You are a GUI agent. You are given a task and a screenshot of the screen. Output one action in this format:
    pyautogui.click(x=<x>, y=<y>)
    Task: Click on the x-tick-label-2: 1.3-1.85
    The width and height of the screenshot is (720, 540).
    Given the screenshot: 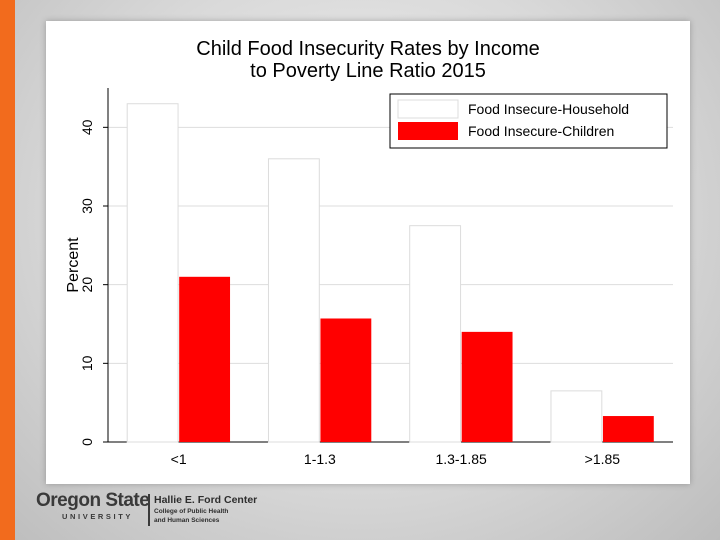 What is the action you would take?
    pyautogui.click(x=461, y=459)
    